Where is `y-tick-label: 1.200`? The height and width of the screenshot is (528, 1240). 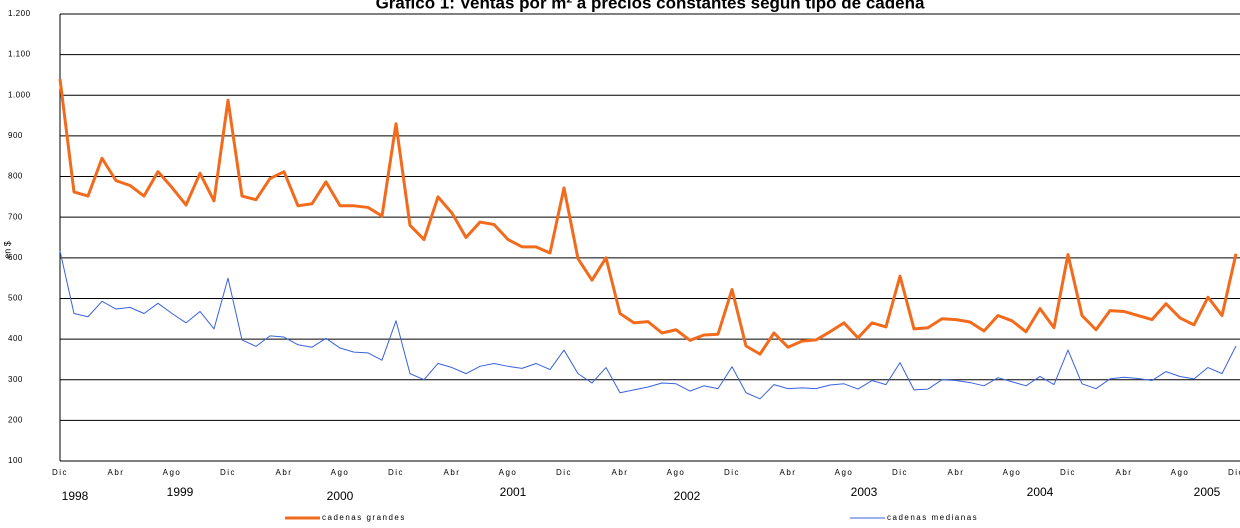
y-tick-label: 1.200 is located at coordinates (19, 13).